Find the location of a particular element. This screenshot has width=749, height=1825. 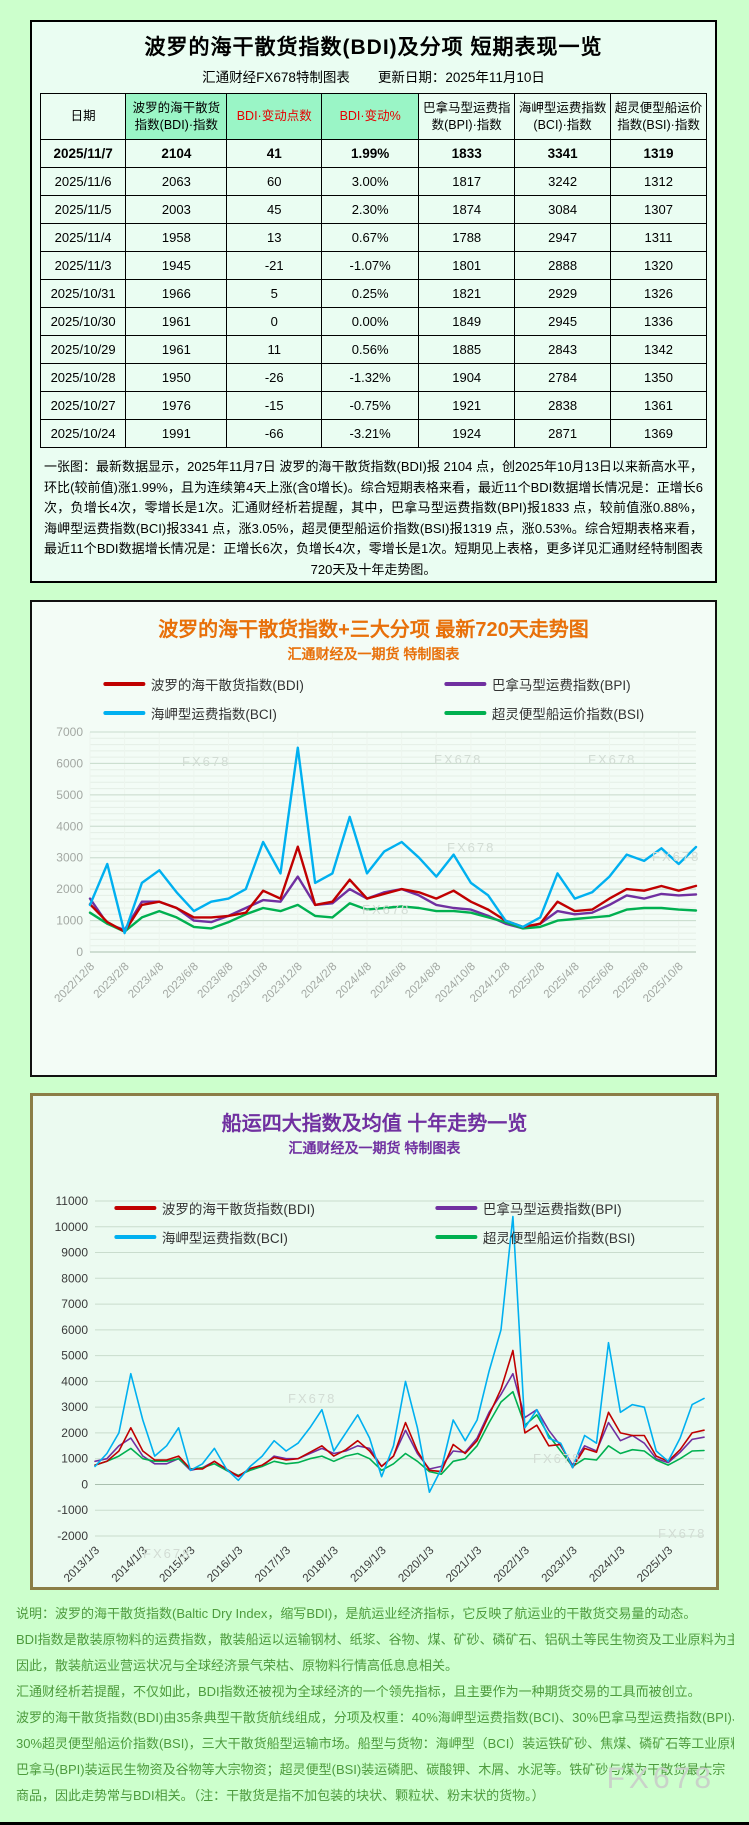

table-cell: 2104 is located at coordinates (176, 153).